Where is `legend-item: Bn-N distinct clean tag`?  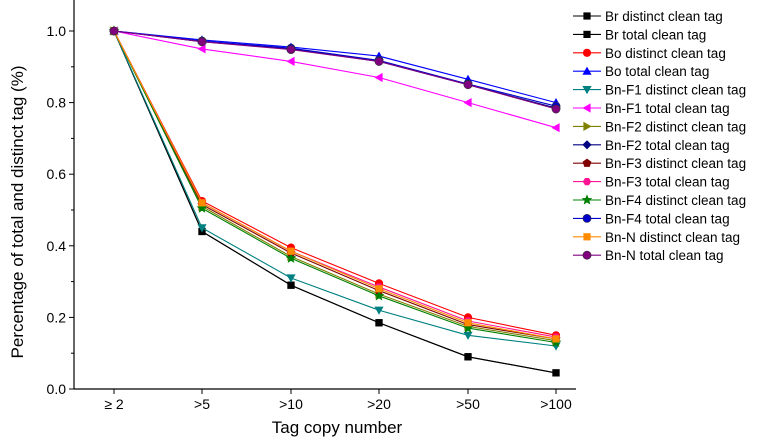 legend-item: Bn-N distinct clean tag is located at coordinates (656, 237).